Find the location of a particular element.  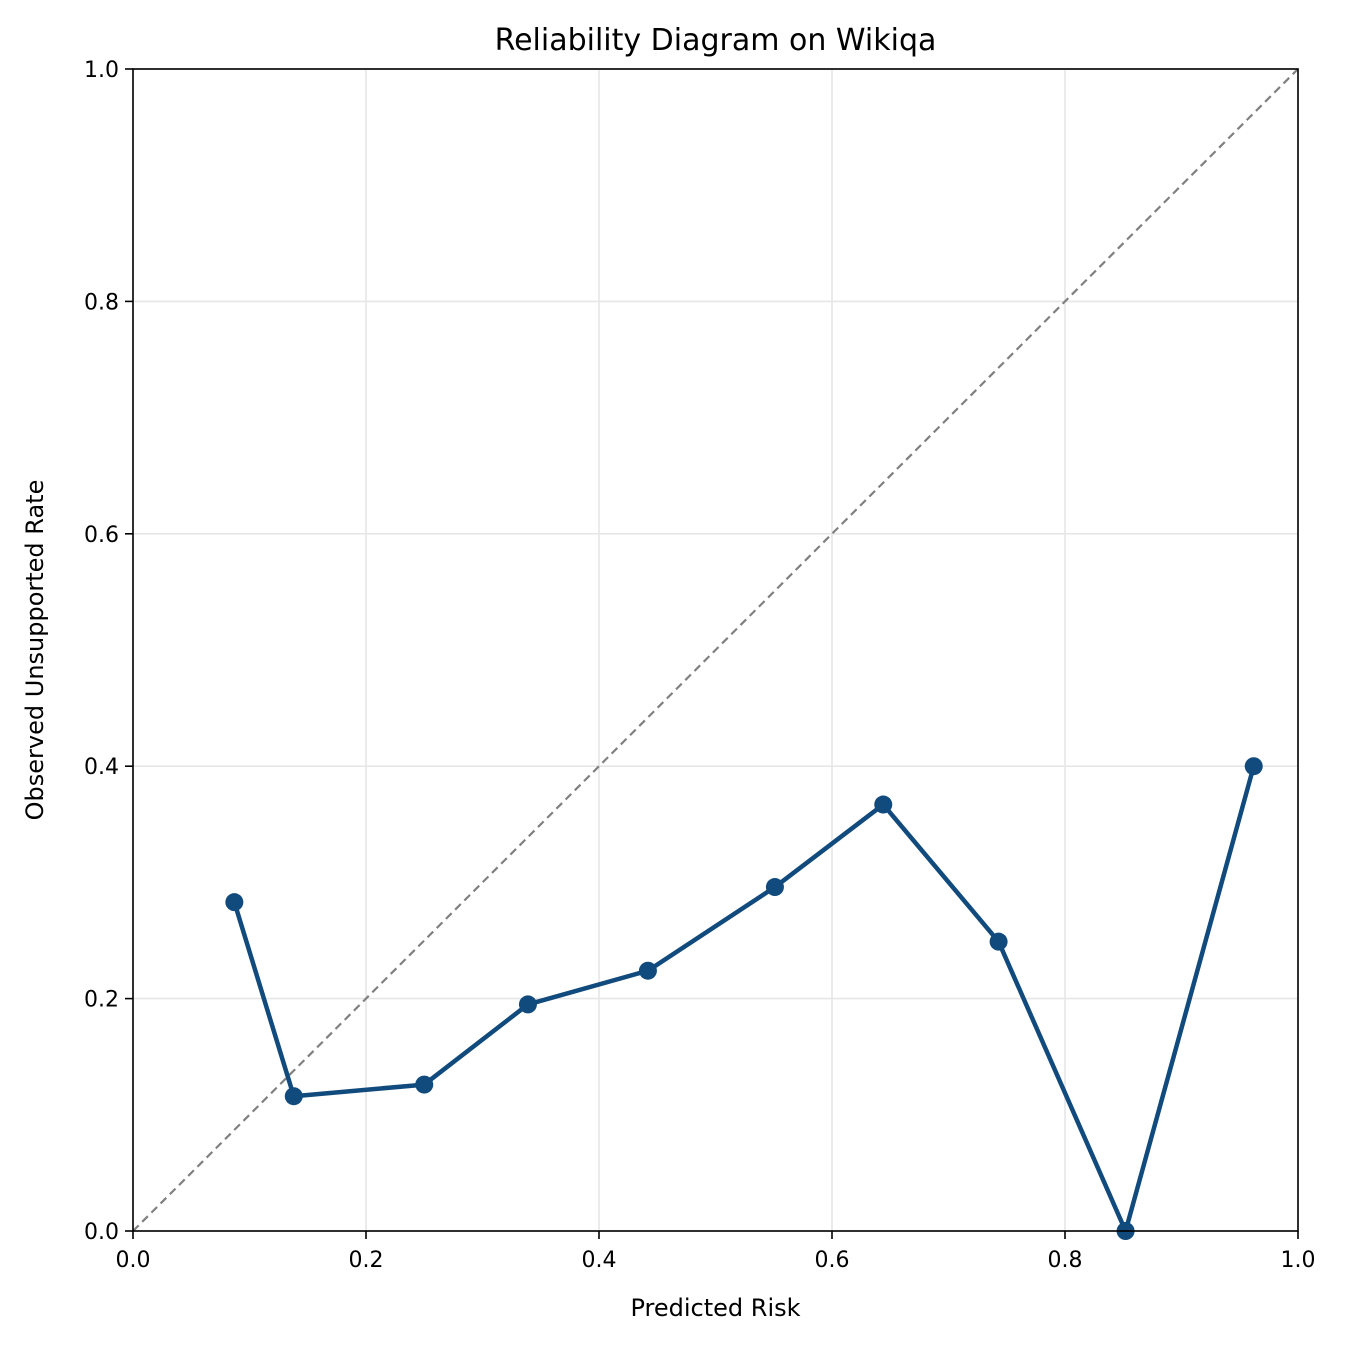

y-tick-label: 0.2 is located at coordinates (101, 1000).